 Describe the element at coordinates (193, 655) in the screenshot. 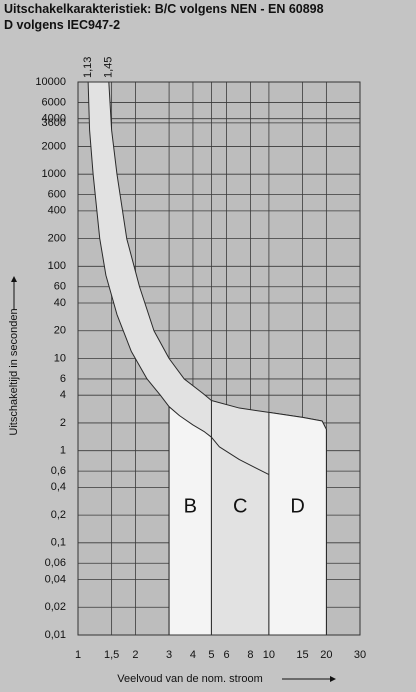

I see `x-tick-label: 4` at that location.